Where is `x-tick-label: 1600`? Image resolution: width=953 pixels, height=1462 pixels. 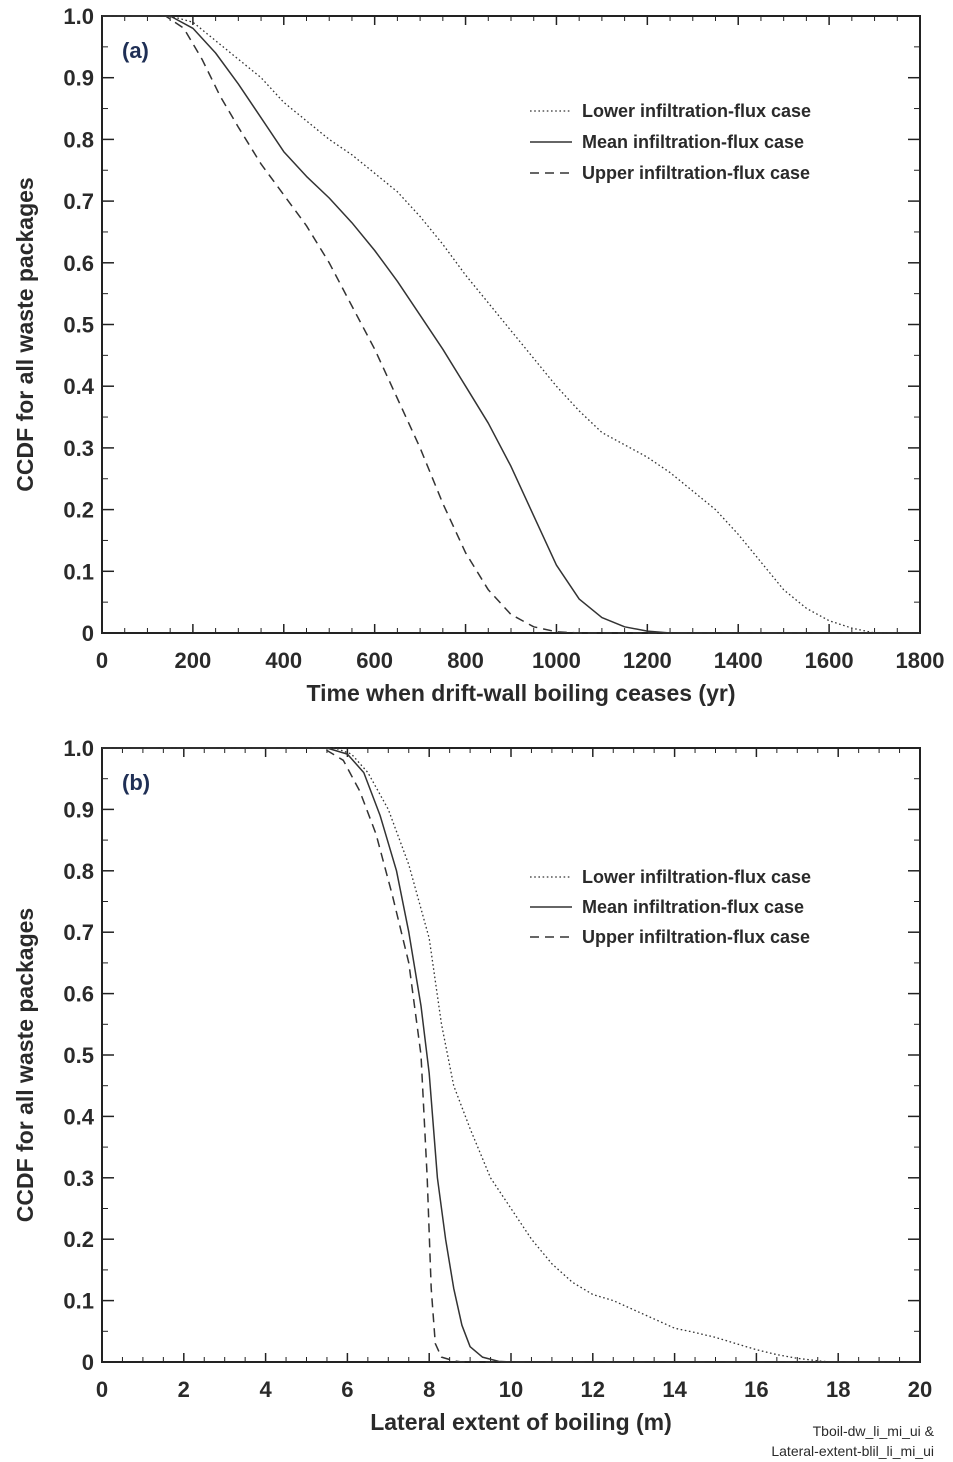 x-tick-label: 1600 is located at coordinates (829, 660).